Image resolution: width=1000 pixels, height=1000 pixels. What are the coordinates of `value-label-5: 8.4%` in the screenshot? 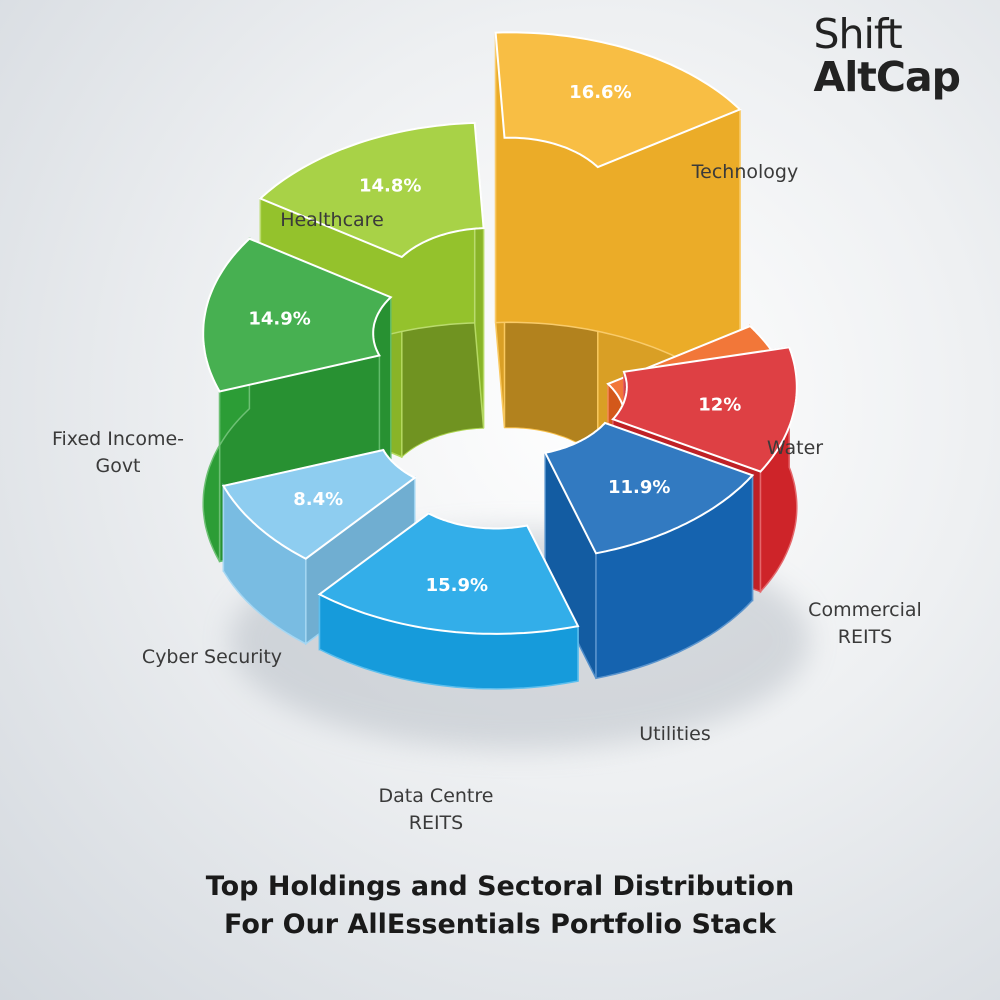 It's located at (318, 499).